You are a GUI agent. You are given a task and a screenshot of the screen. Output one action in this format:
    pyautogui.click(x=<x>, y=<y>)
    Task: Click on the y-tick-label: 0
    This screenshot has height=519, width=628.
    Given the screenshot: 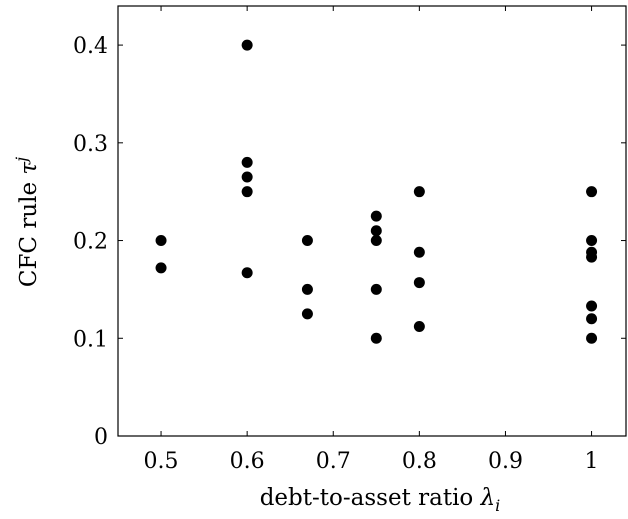 What is the action you would take?
    pyautogui.click(x=101, y=437)
    